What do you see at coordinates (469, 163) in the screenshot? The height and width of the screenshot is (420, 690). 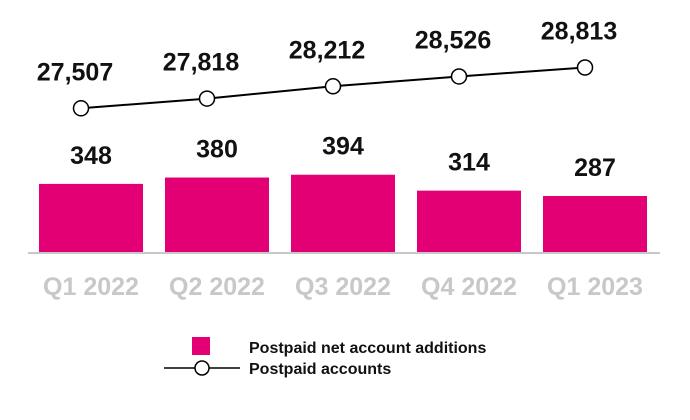 I see `bar-value-label: 314` at bounding box center [469, 163].